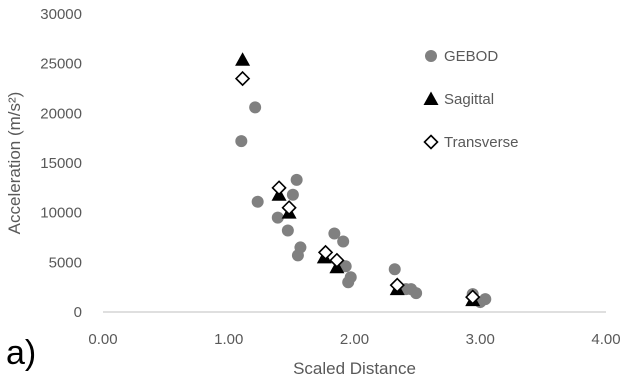 The height and width of the screenshot is (381, 628). Describe the element at coordinates (605, 339) in the screenshot. I see `x-tick-label: 4.00` at that location.